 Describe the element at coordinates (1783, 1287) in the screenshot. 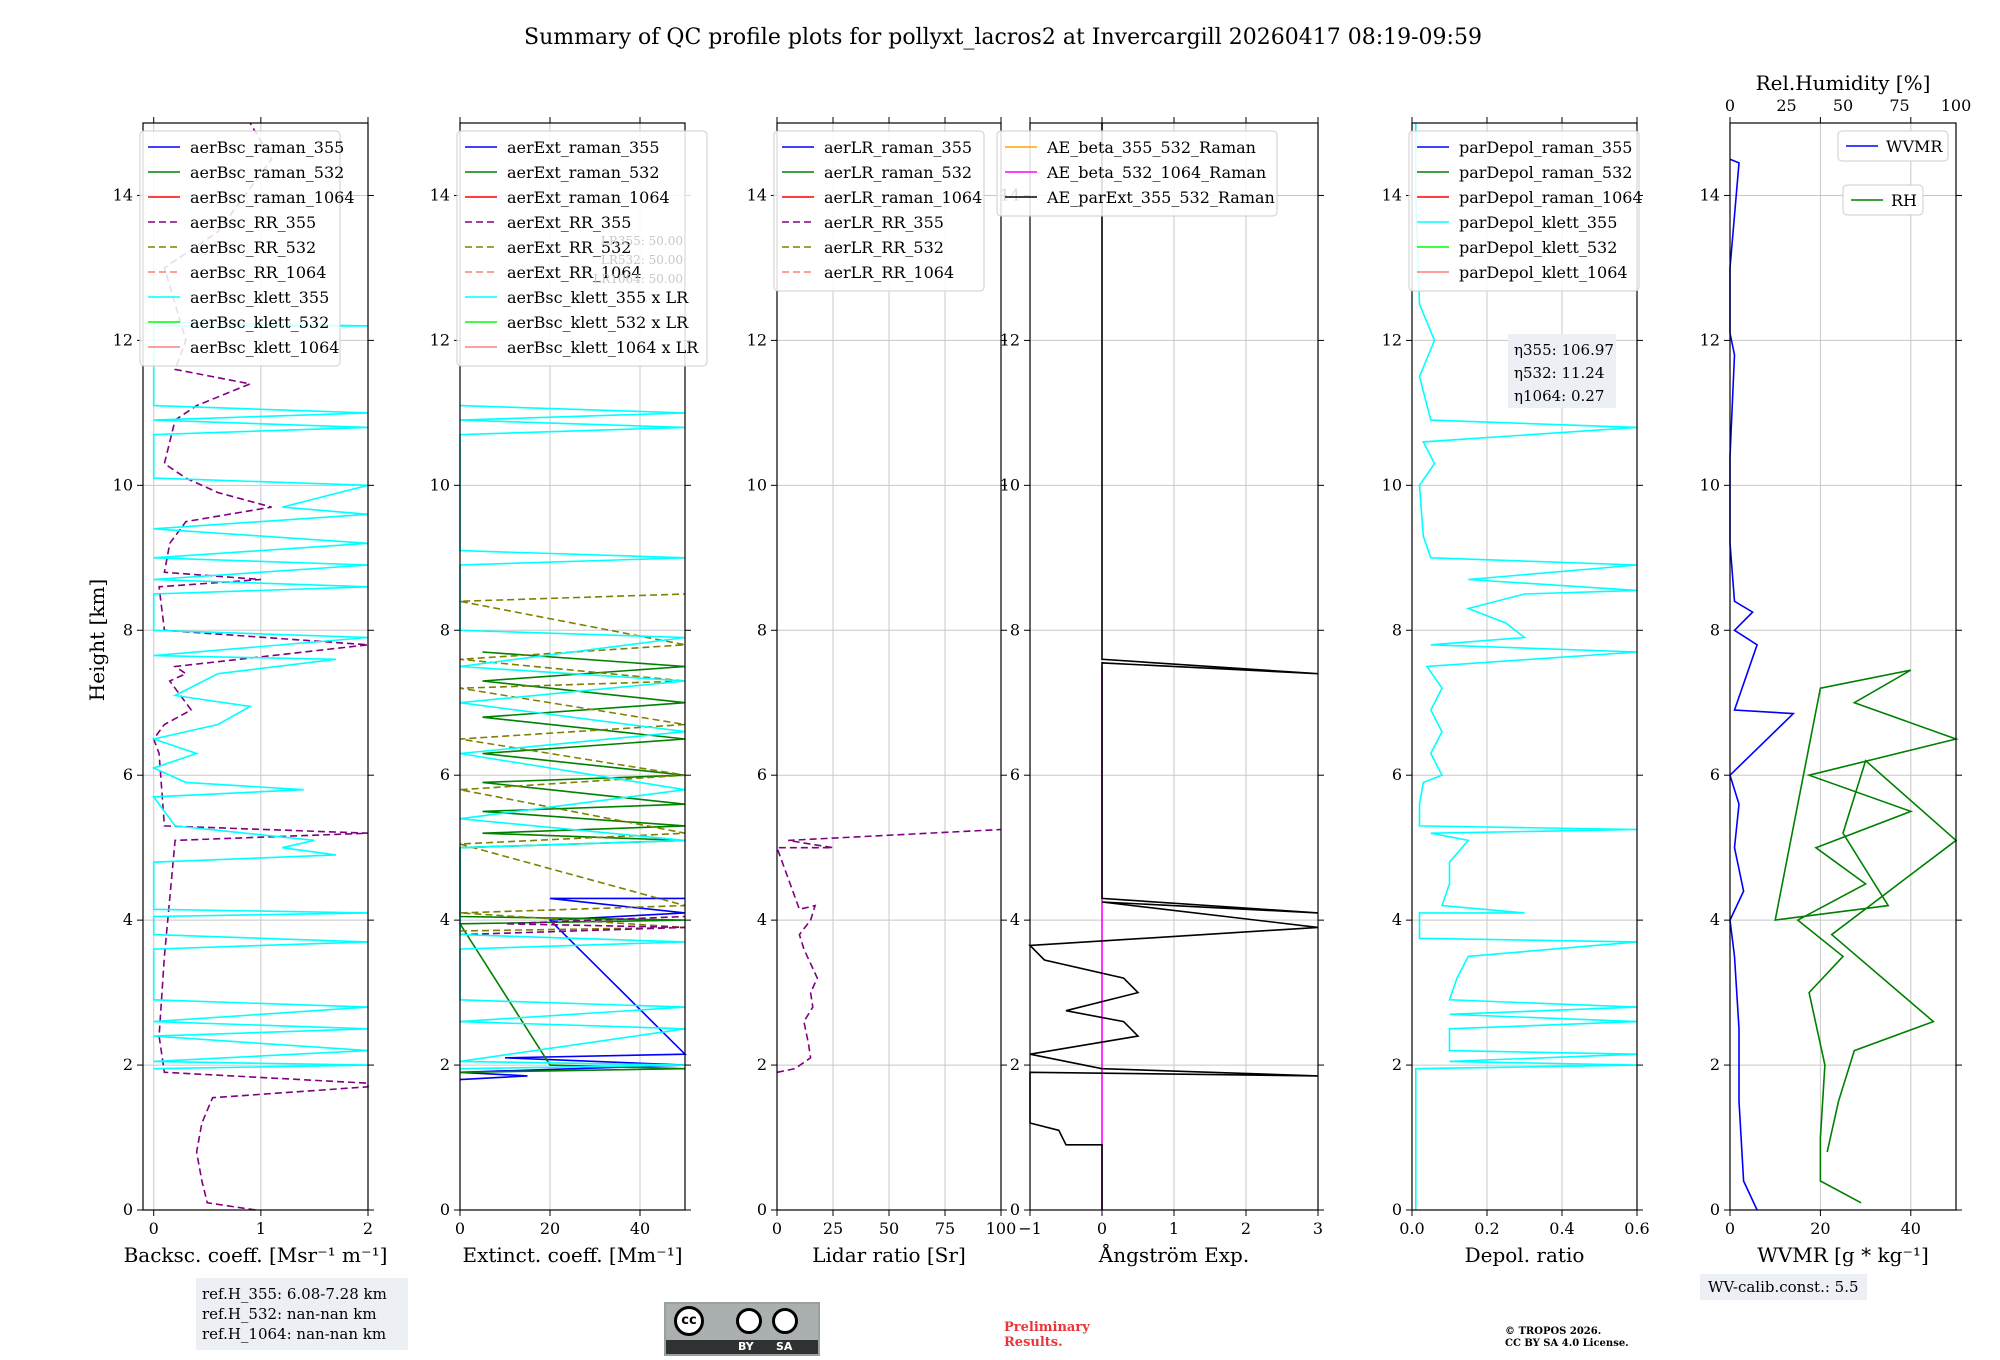

I see `wv-calibration-constant: WV-calib.const.: 5.5` at that location.